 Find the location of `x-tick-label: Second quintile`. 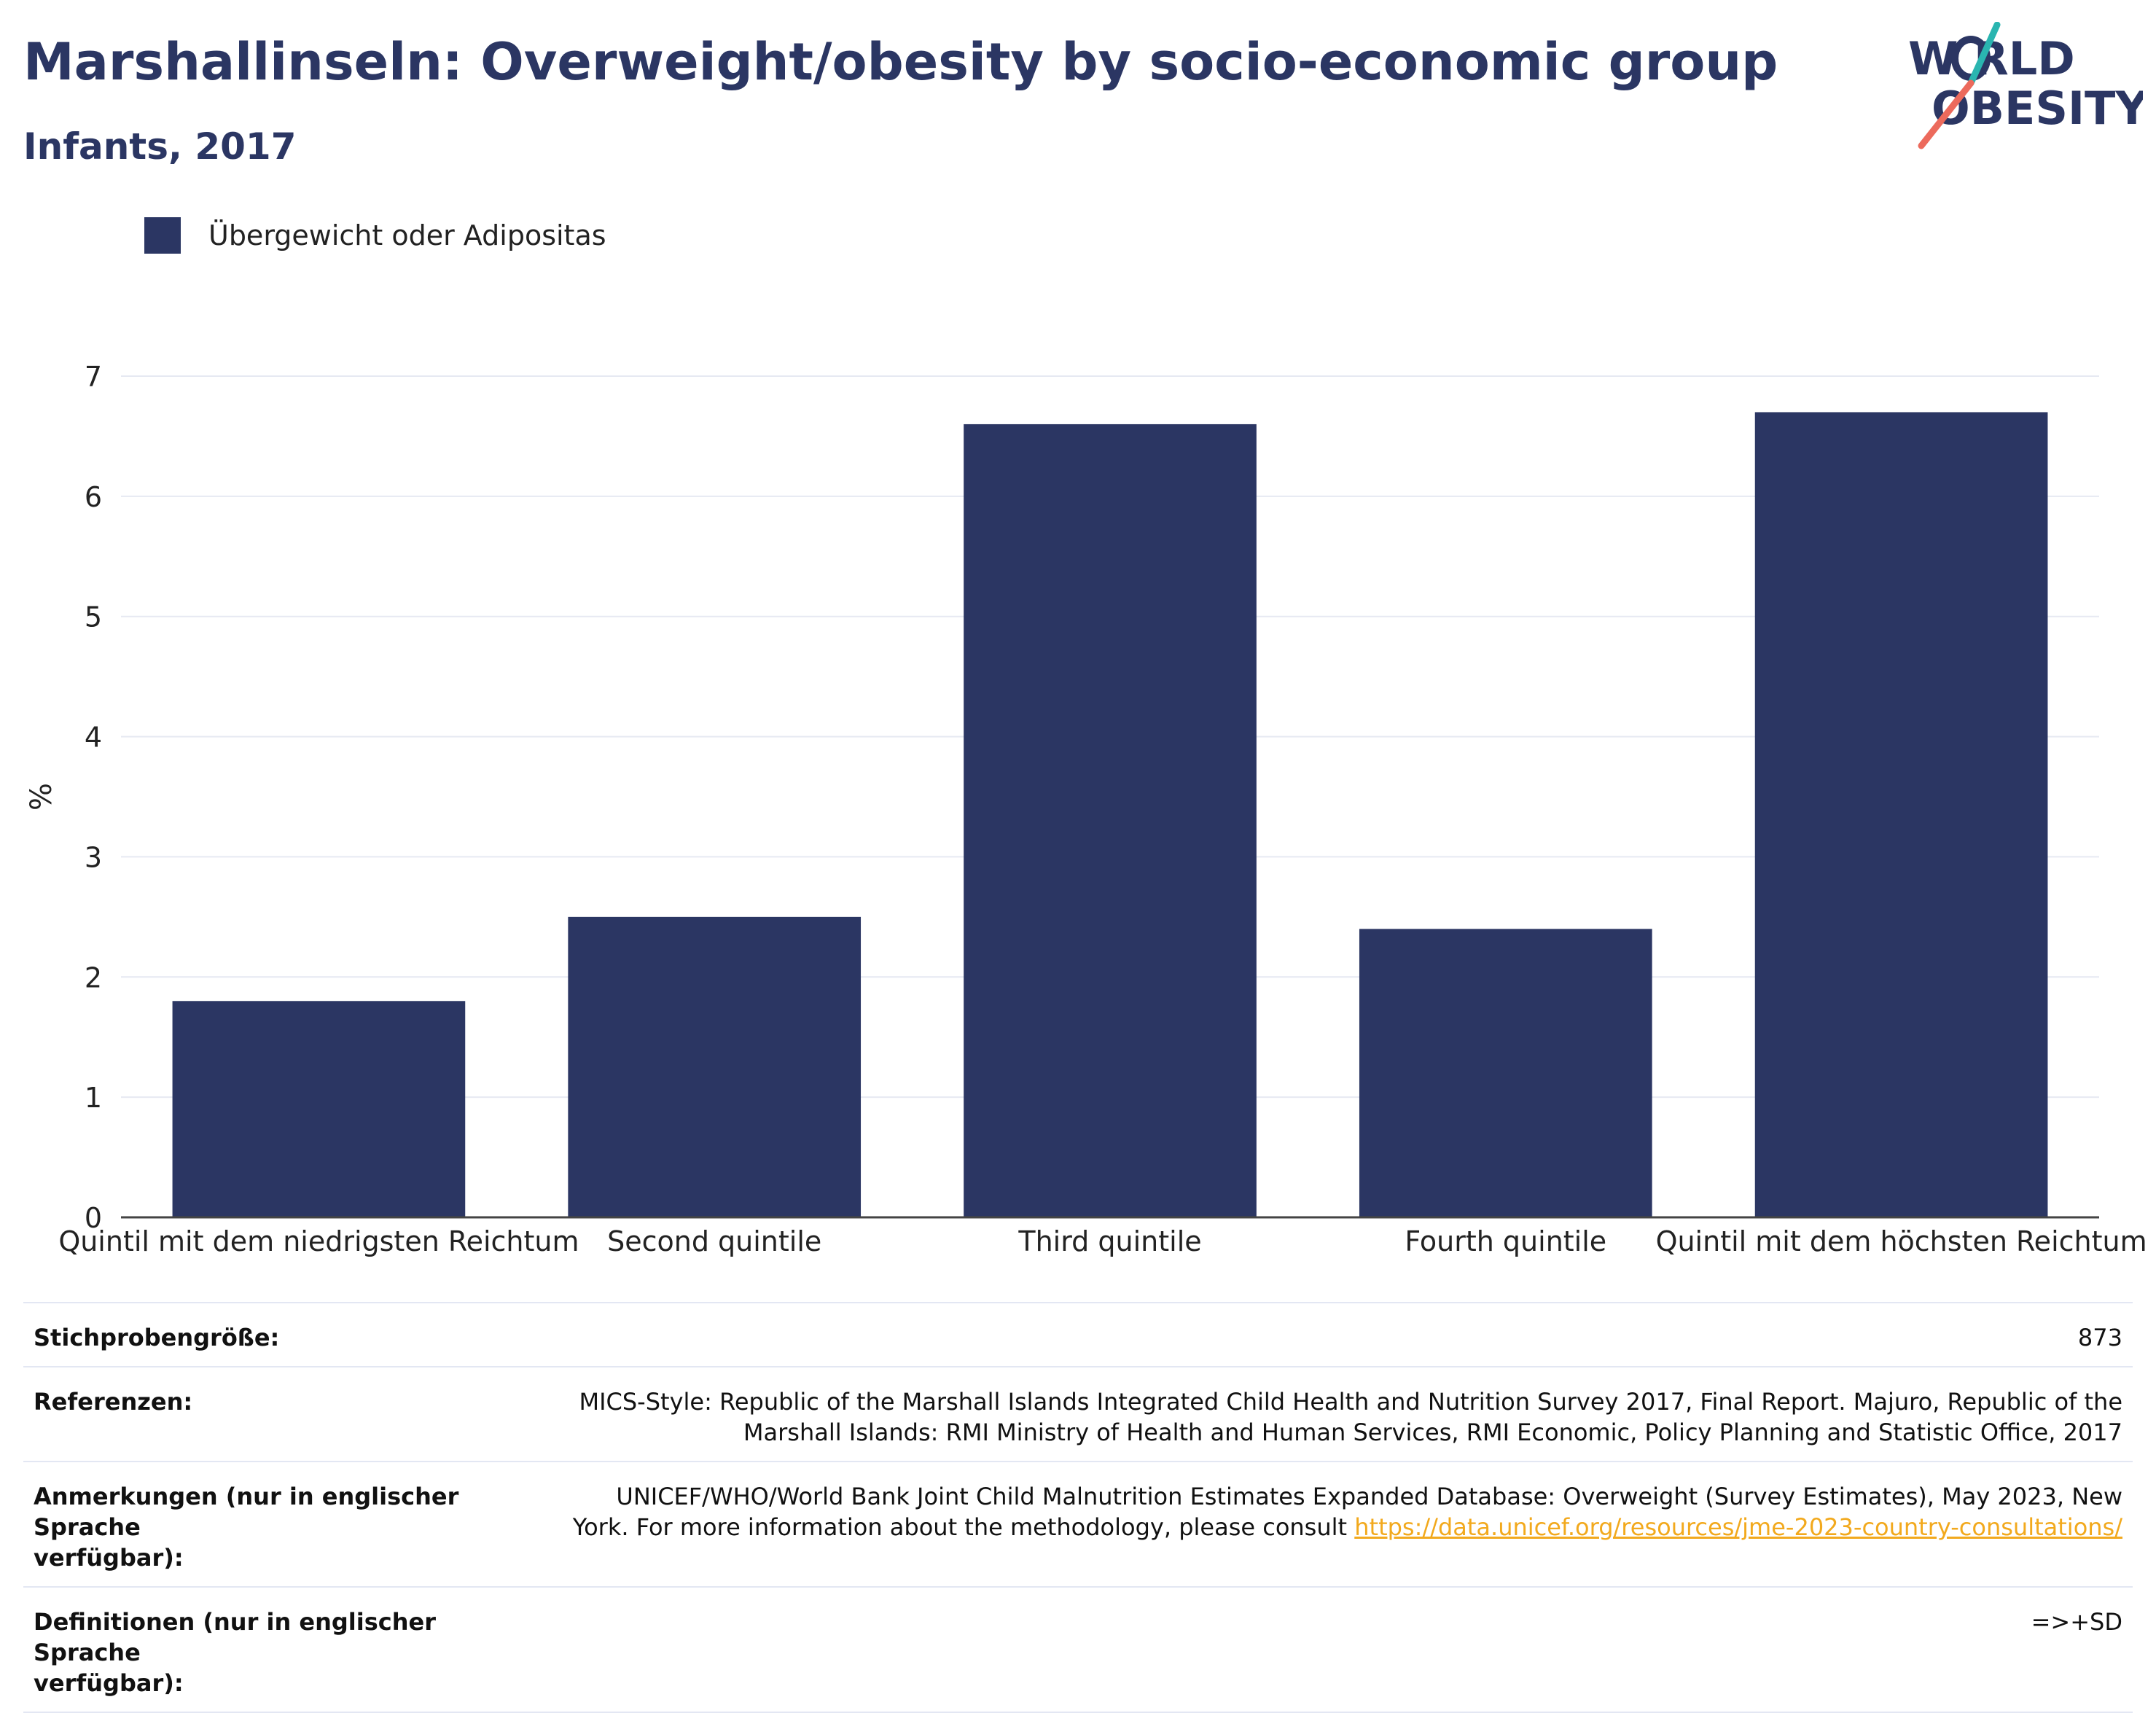

x-tick-label: Second quintile is located at coordinates (714, 1241).